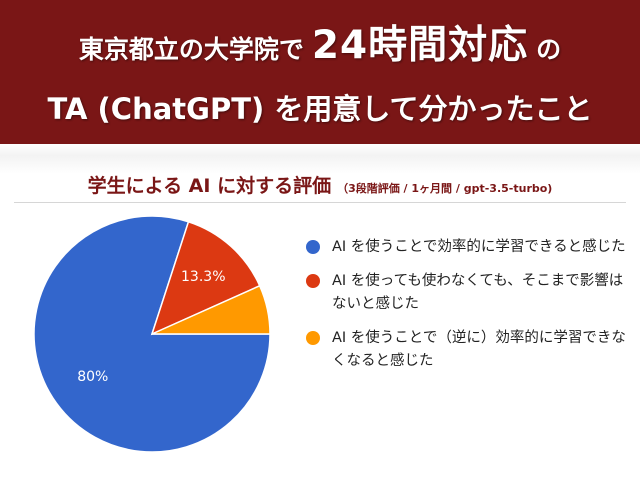  What do you see at coordinates (92, 377) in the screenshot?
I see `slice-data-label-1: 80%` at bounding box center [92, 377].